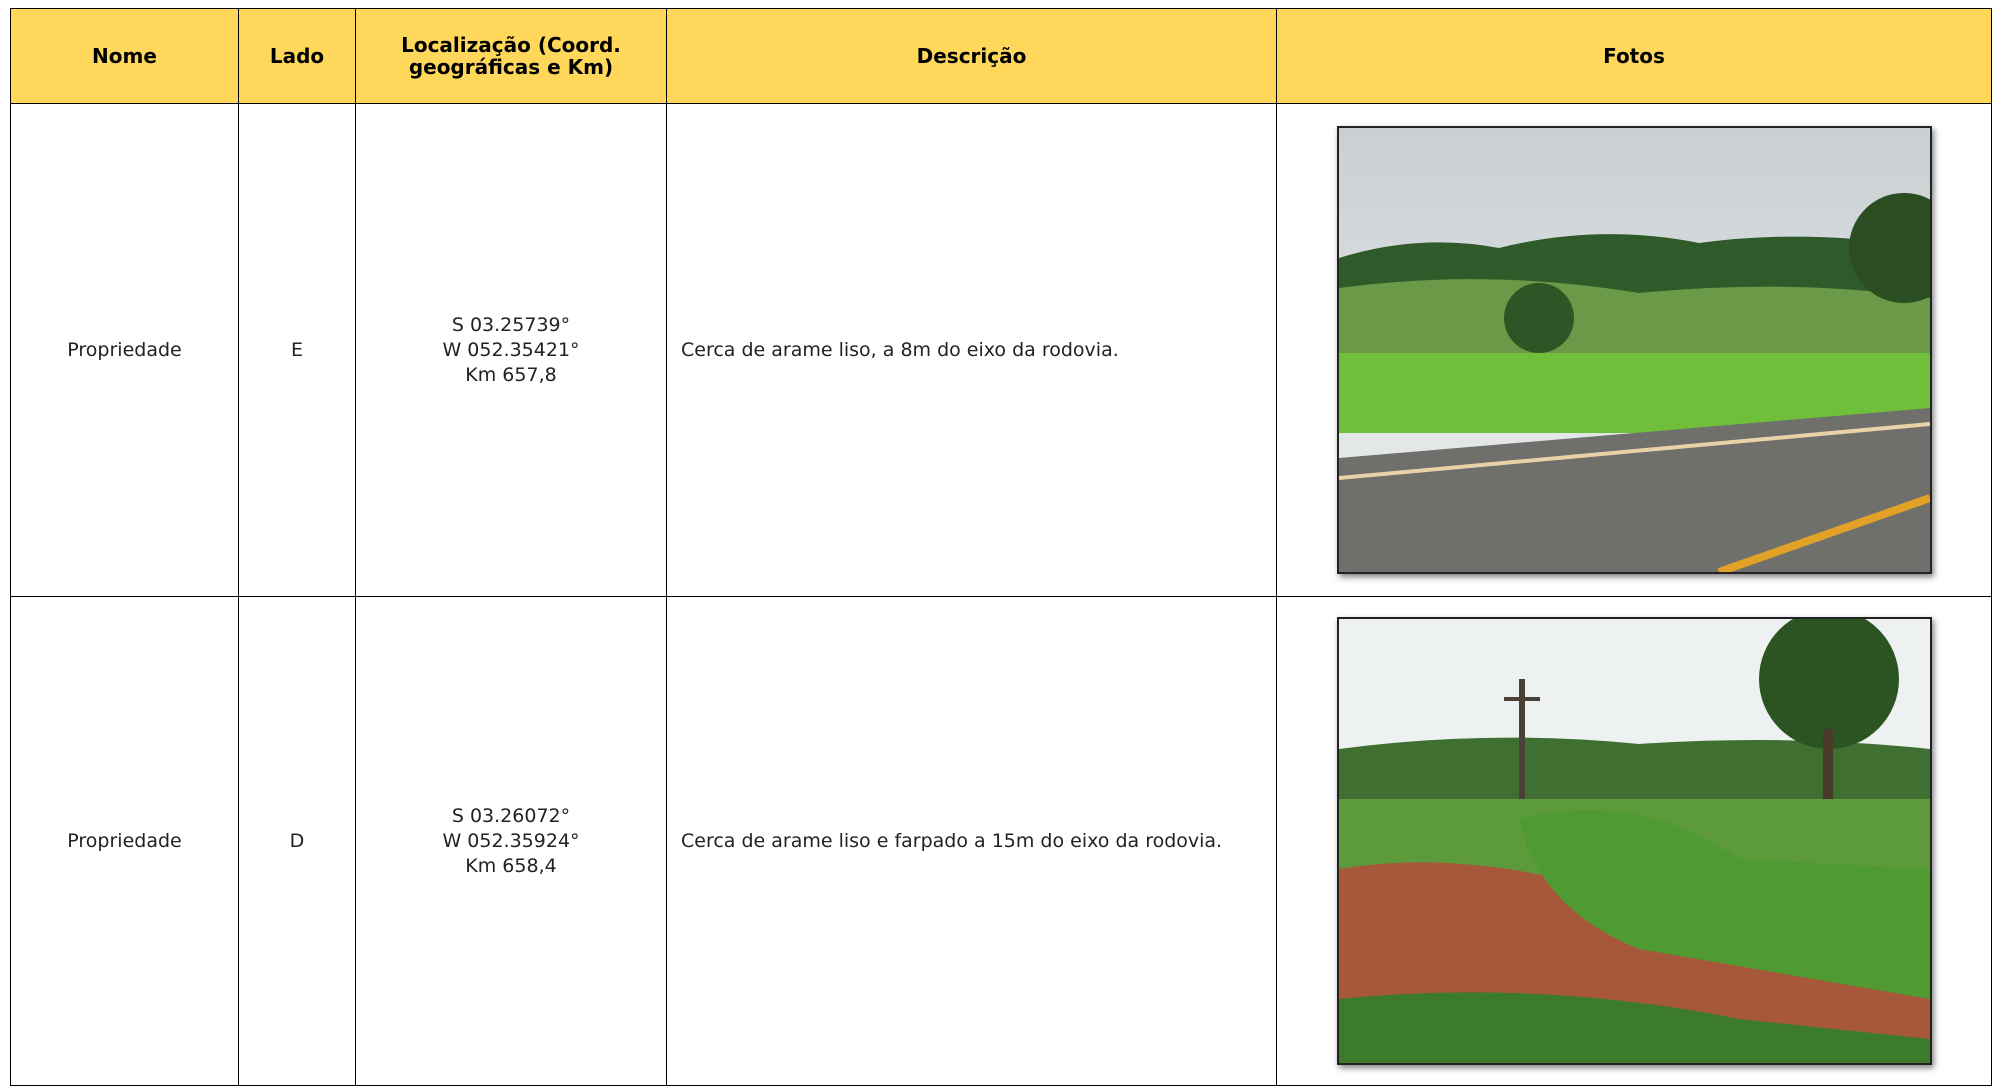 Image resolution: width=1994 pixels, height=1086 pixels. I want to click on loc-line: S 03.26072°, so click(511, 815).